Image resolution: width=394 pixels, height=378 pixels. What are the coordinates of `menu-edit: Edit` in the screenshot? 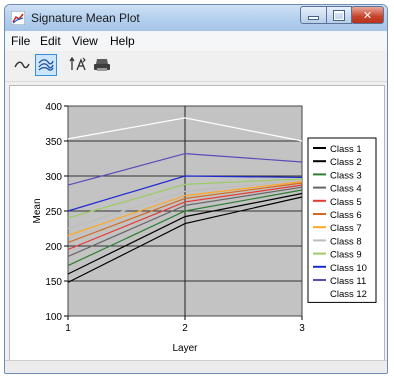 It's located at (50, 41).